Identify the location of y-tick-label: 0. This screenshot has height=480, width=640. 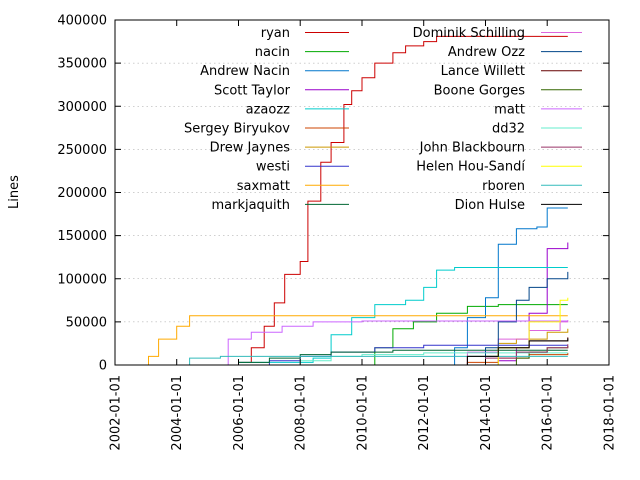
(103, 366).